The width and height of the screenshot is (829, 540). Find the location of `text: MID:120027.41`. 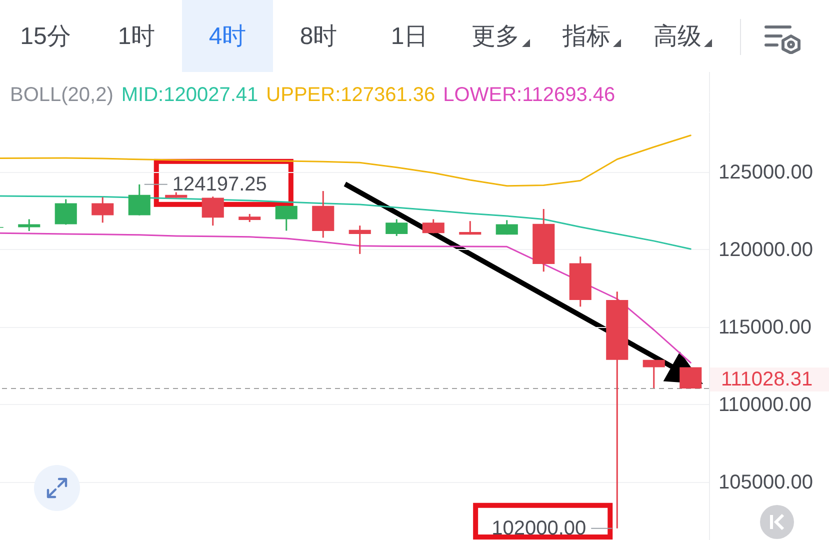

text: MID:120027.41 is located at coordinates (189, 95).